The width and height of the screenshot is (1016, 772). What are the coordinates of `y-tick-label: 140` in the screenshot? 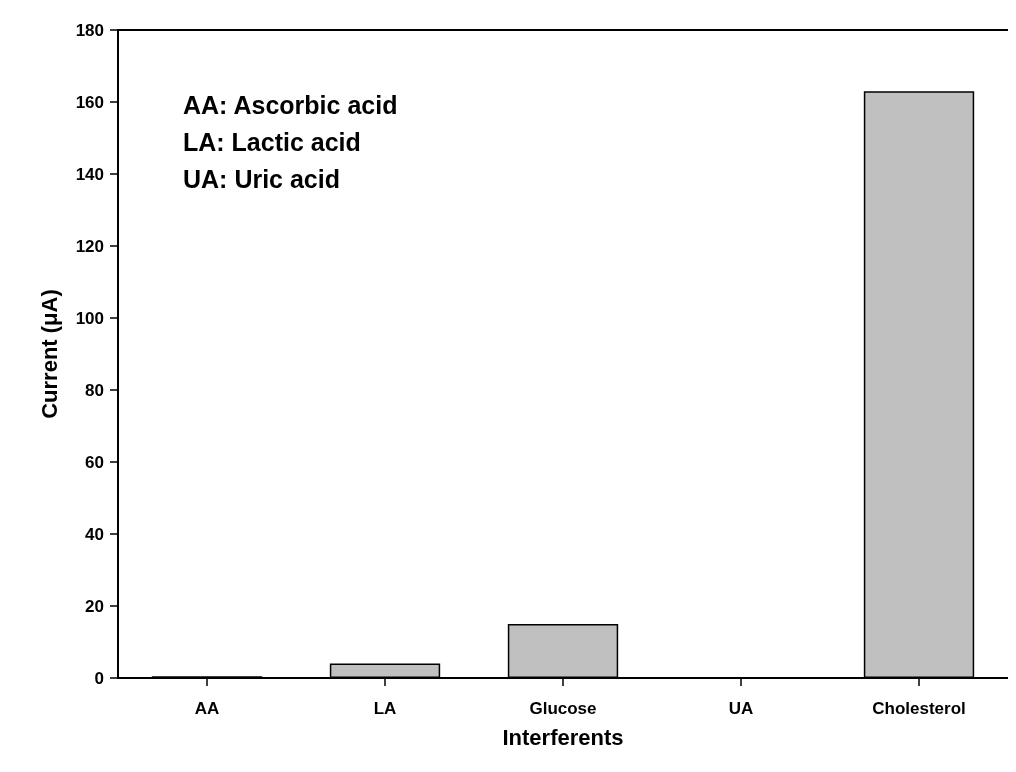 It's located at (89, 174).